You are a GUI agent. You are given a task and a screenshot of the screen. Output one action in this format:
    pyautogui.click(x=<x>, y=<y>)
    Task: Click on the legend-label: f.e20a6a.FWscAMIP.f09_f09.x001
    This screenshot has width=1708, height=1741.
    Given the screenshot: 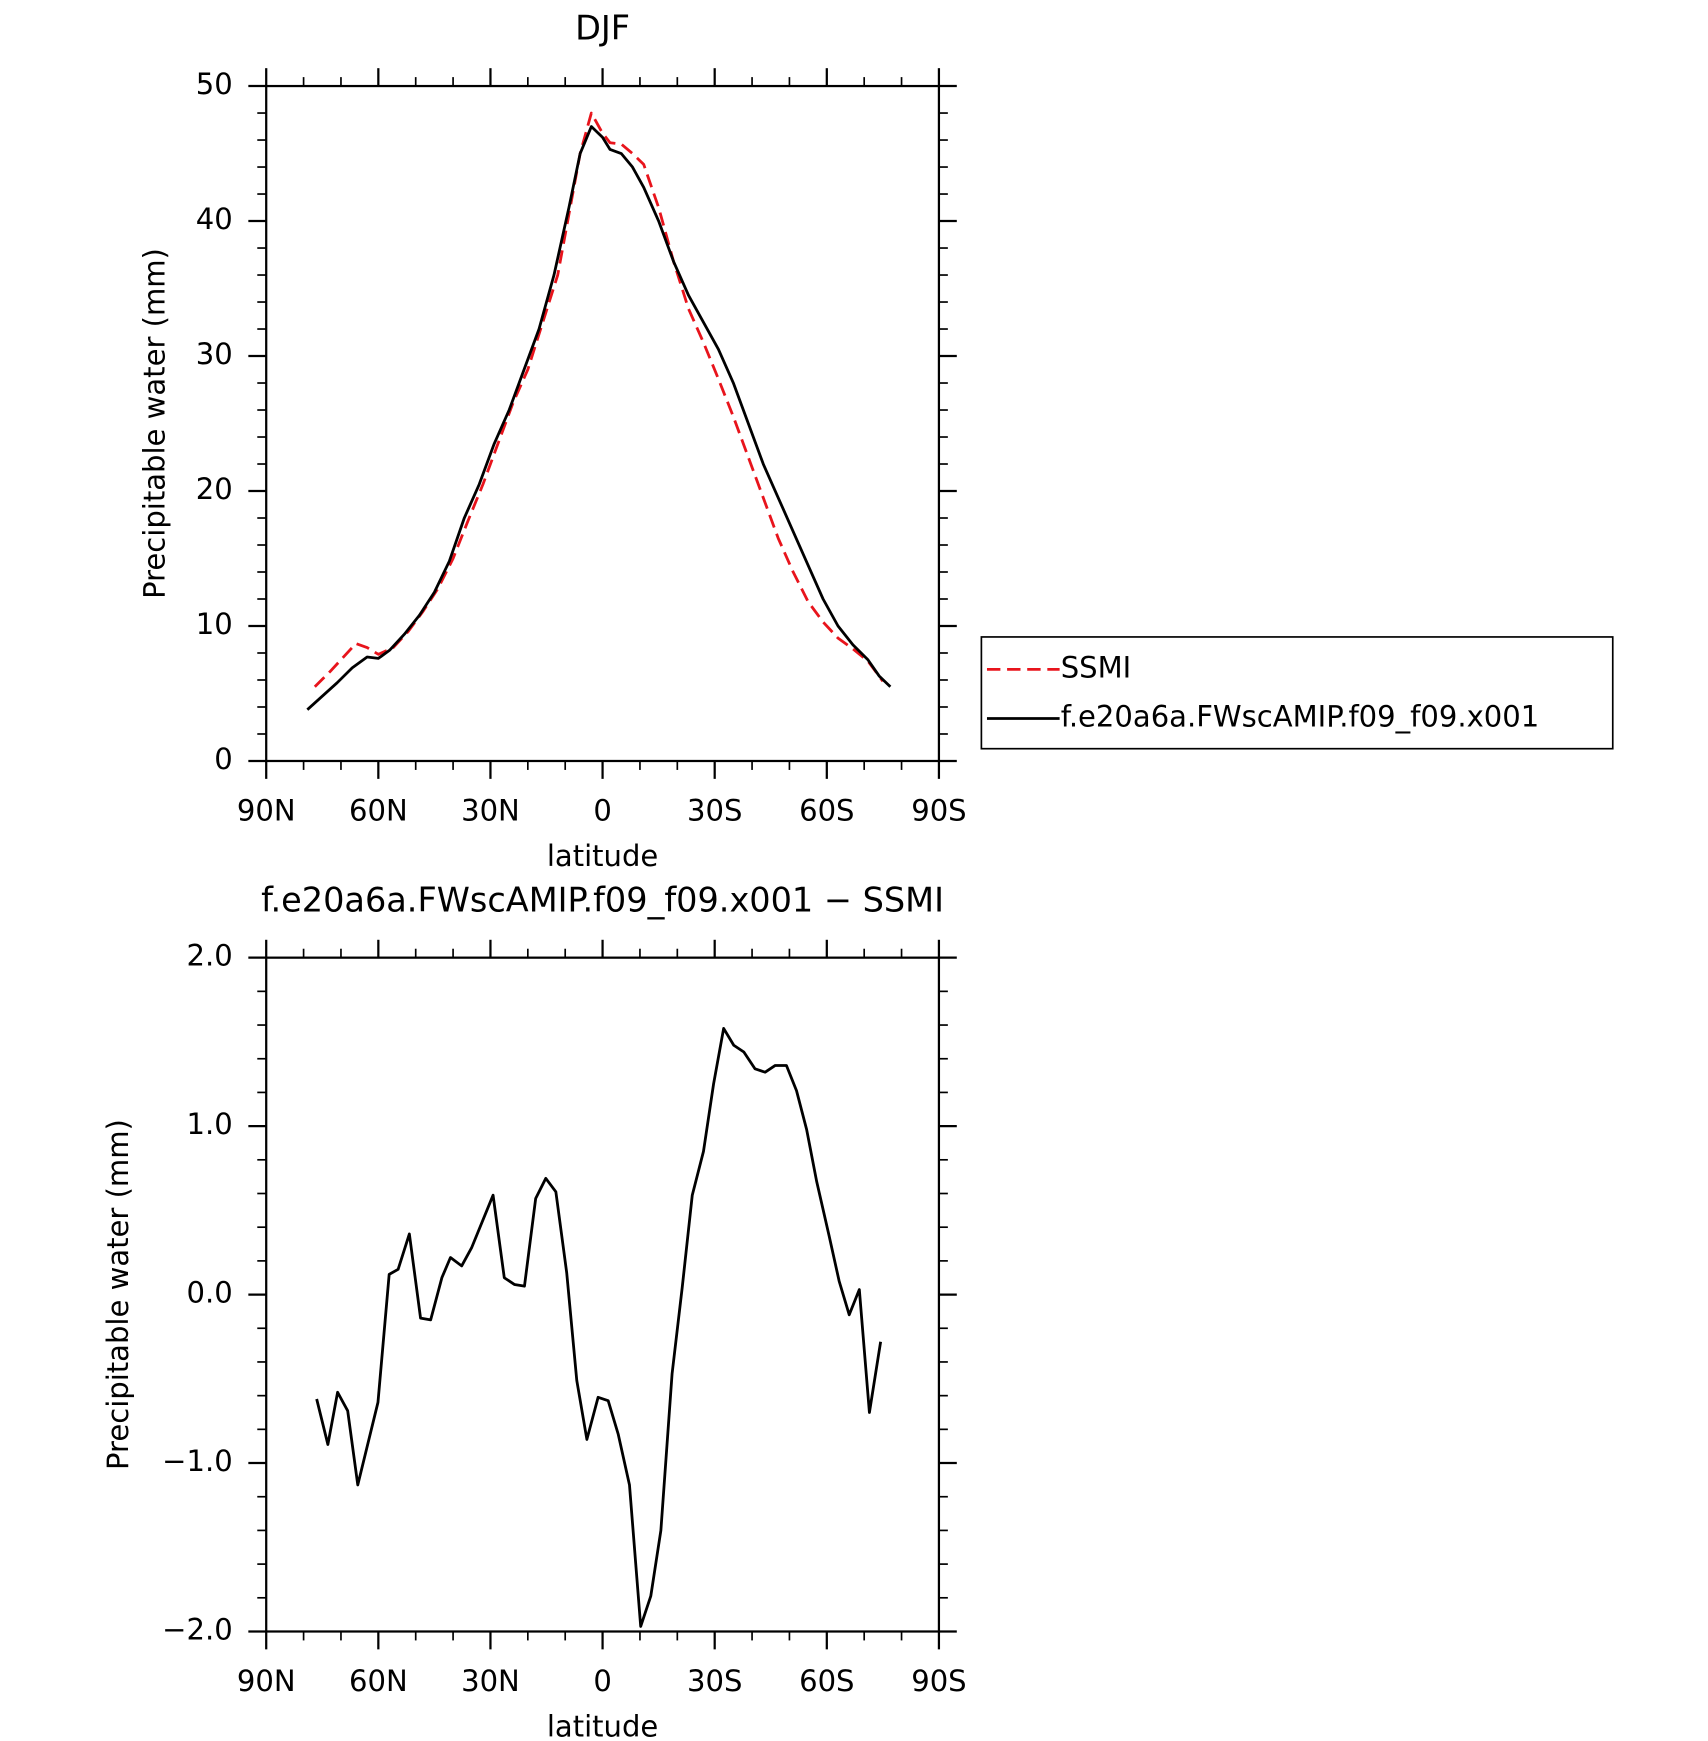 What is the action you would take?
    pyautogui.click(x=1300, y=717)
    